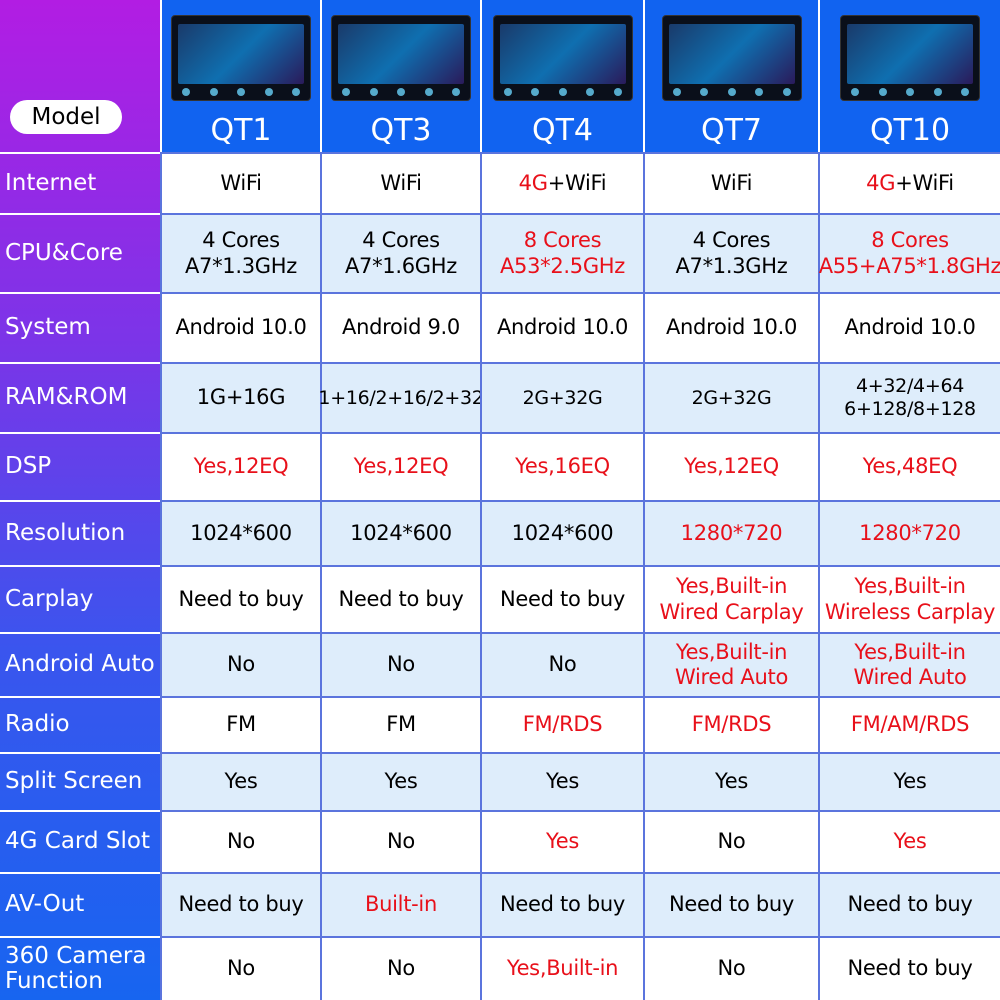 The height and width of the screenshot is (1000, 1000). Describe the element at coordinates (241, 397) in the screenshot. I see `cell-line: 1G+16G` at that location.